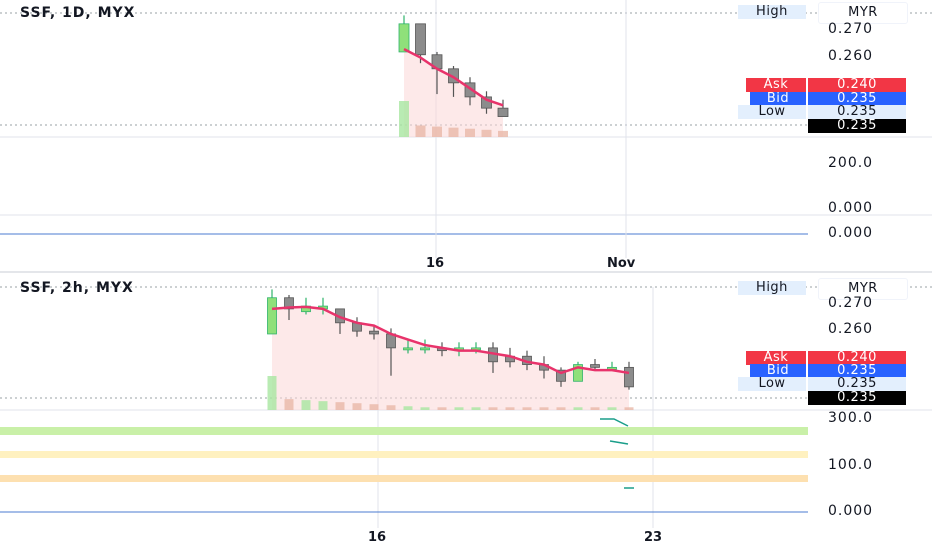  What do you see at coordinates (772, 288) in the screenshot?
I see `bottom-high-tag: High` at bounding box center [772, 288].